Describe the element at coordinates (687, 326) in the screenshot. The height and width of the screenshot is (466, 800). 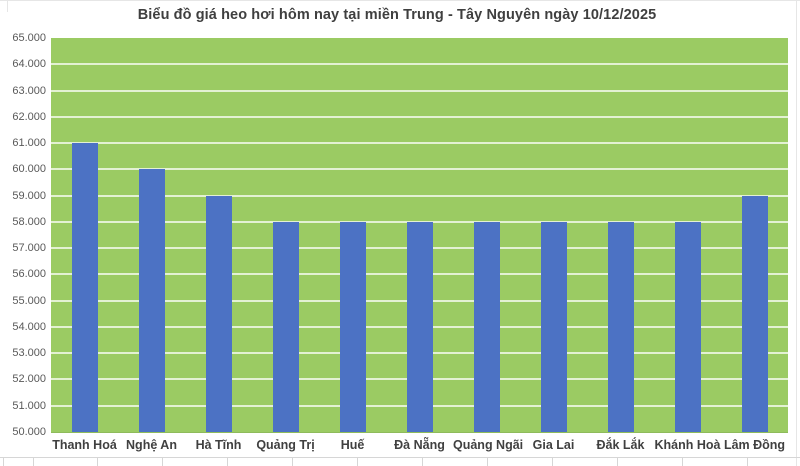
I see `bar-khanh-hoa` at that location.